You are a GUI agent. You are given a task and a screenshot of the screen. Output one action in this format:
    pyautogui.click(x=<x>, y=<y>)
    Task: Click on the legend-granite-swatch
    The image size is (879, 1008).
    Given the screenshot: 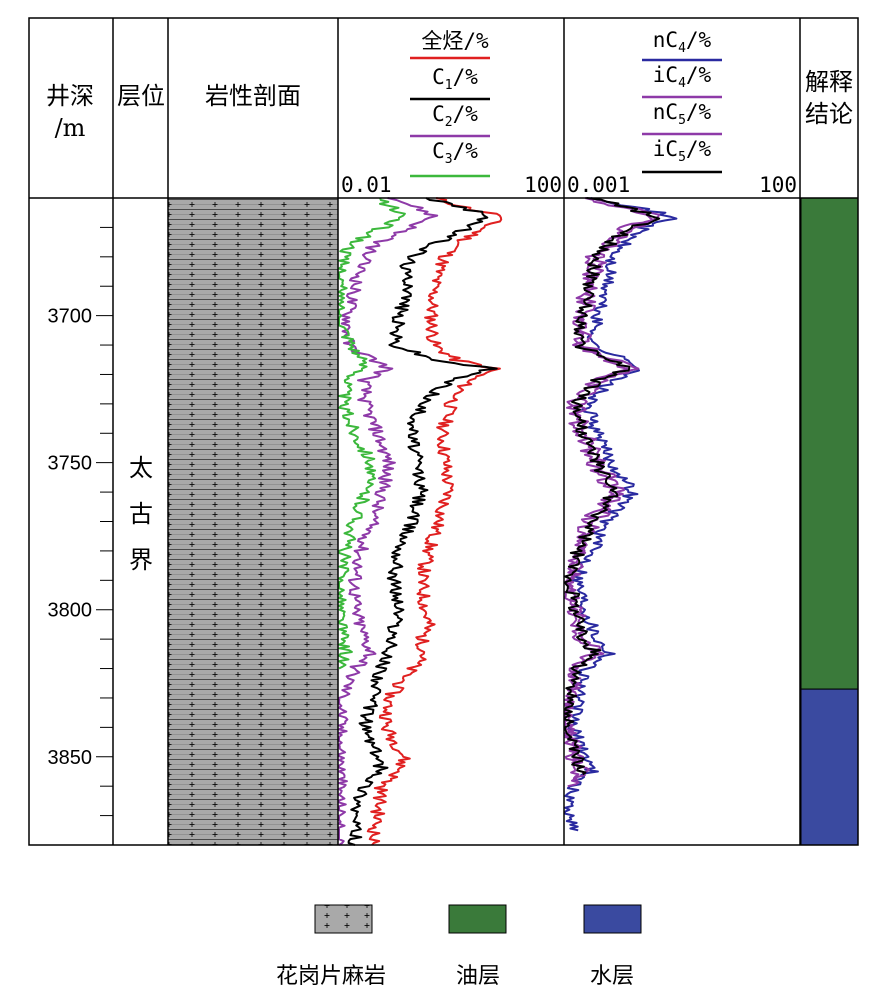 What is the action you would take?
    pyautogui.click(x=343, y=919)
    